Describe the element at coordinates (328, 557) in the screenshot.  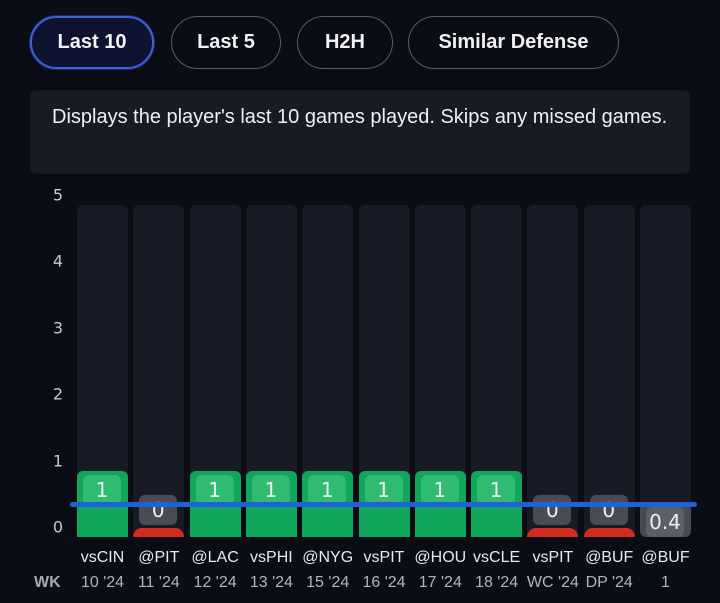
I see `x-tick-opponent: @NYG` at that location.